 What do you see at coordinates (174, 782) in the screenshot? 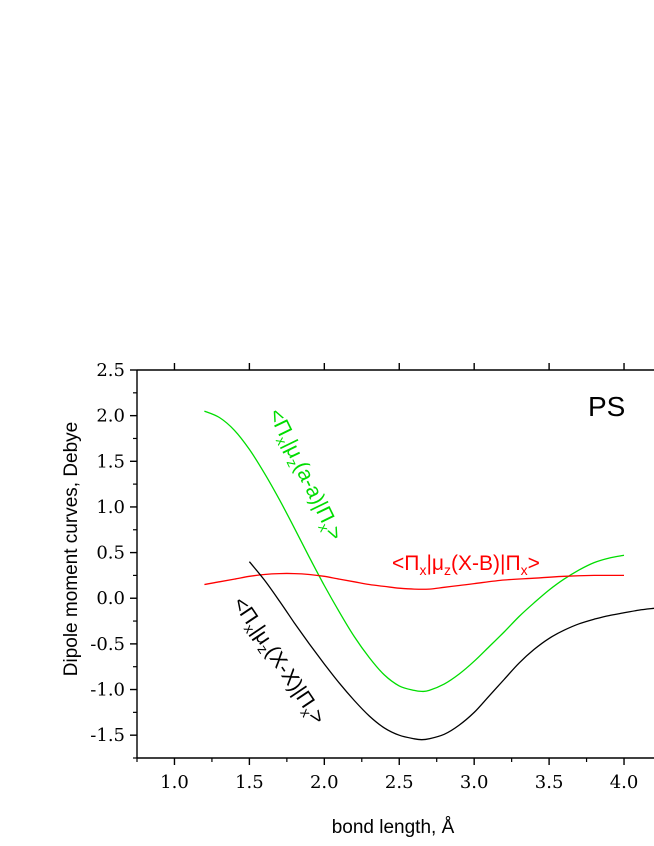
I see `x-tick-label: 1.0` at bounding box center [174, 782].